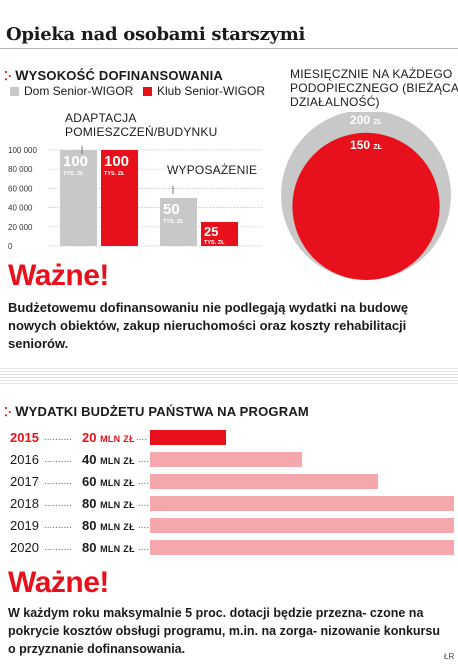  What do you see at coordinates (24, 459) in the screenshot?
I see `year-label: 2016` at bounding box center [24, 459].